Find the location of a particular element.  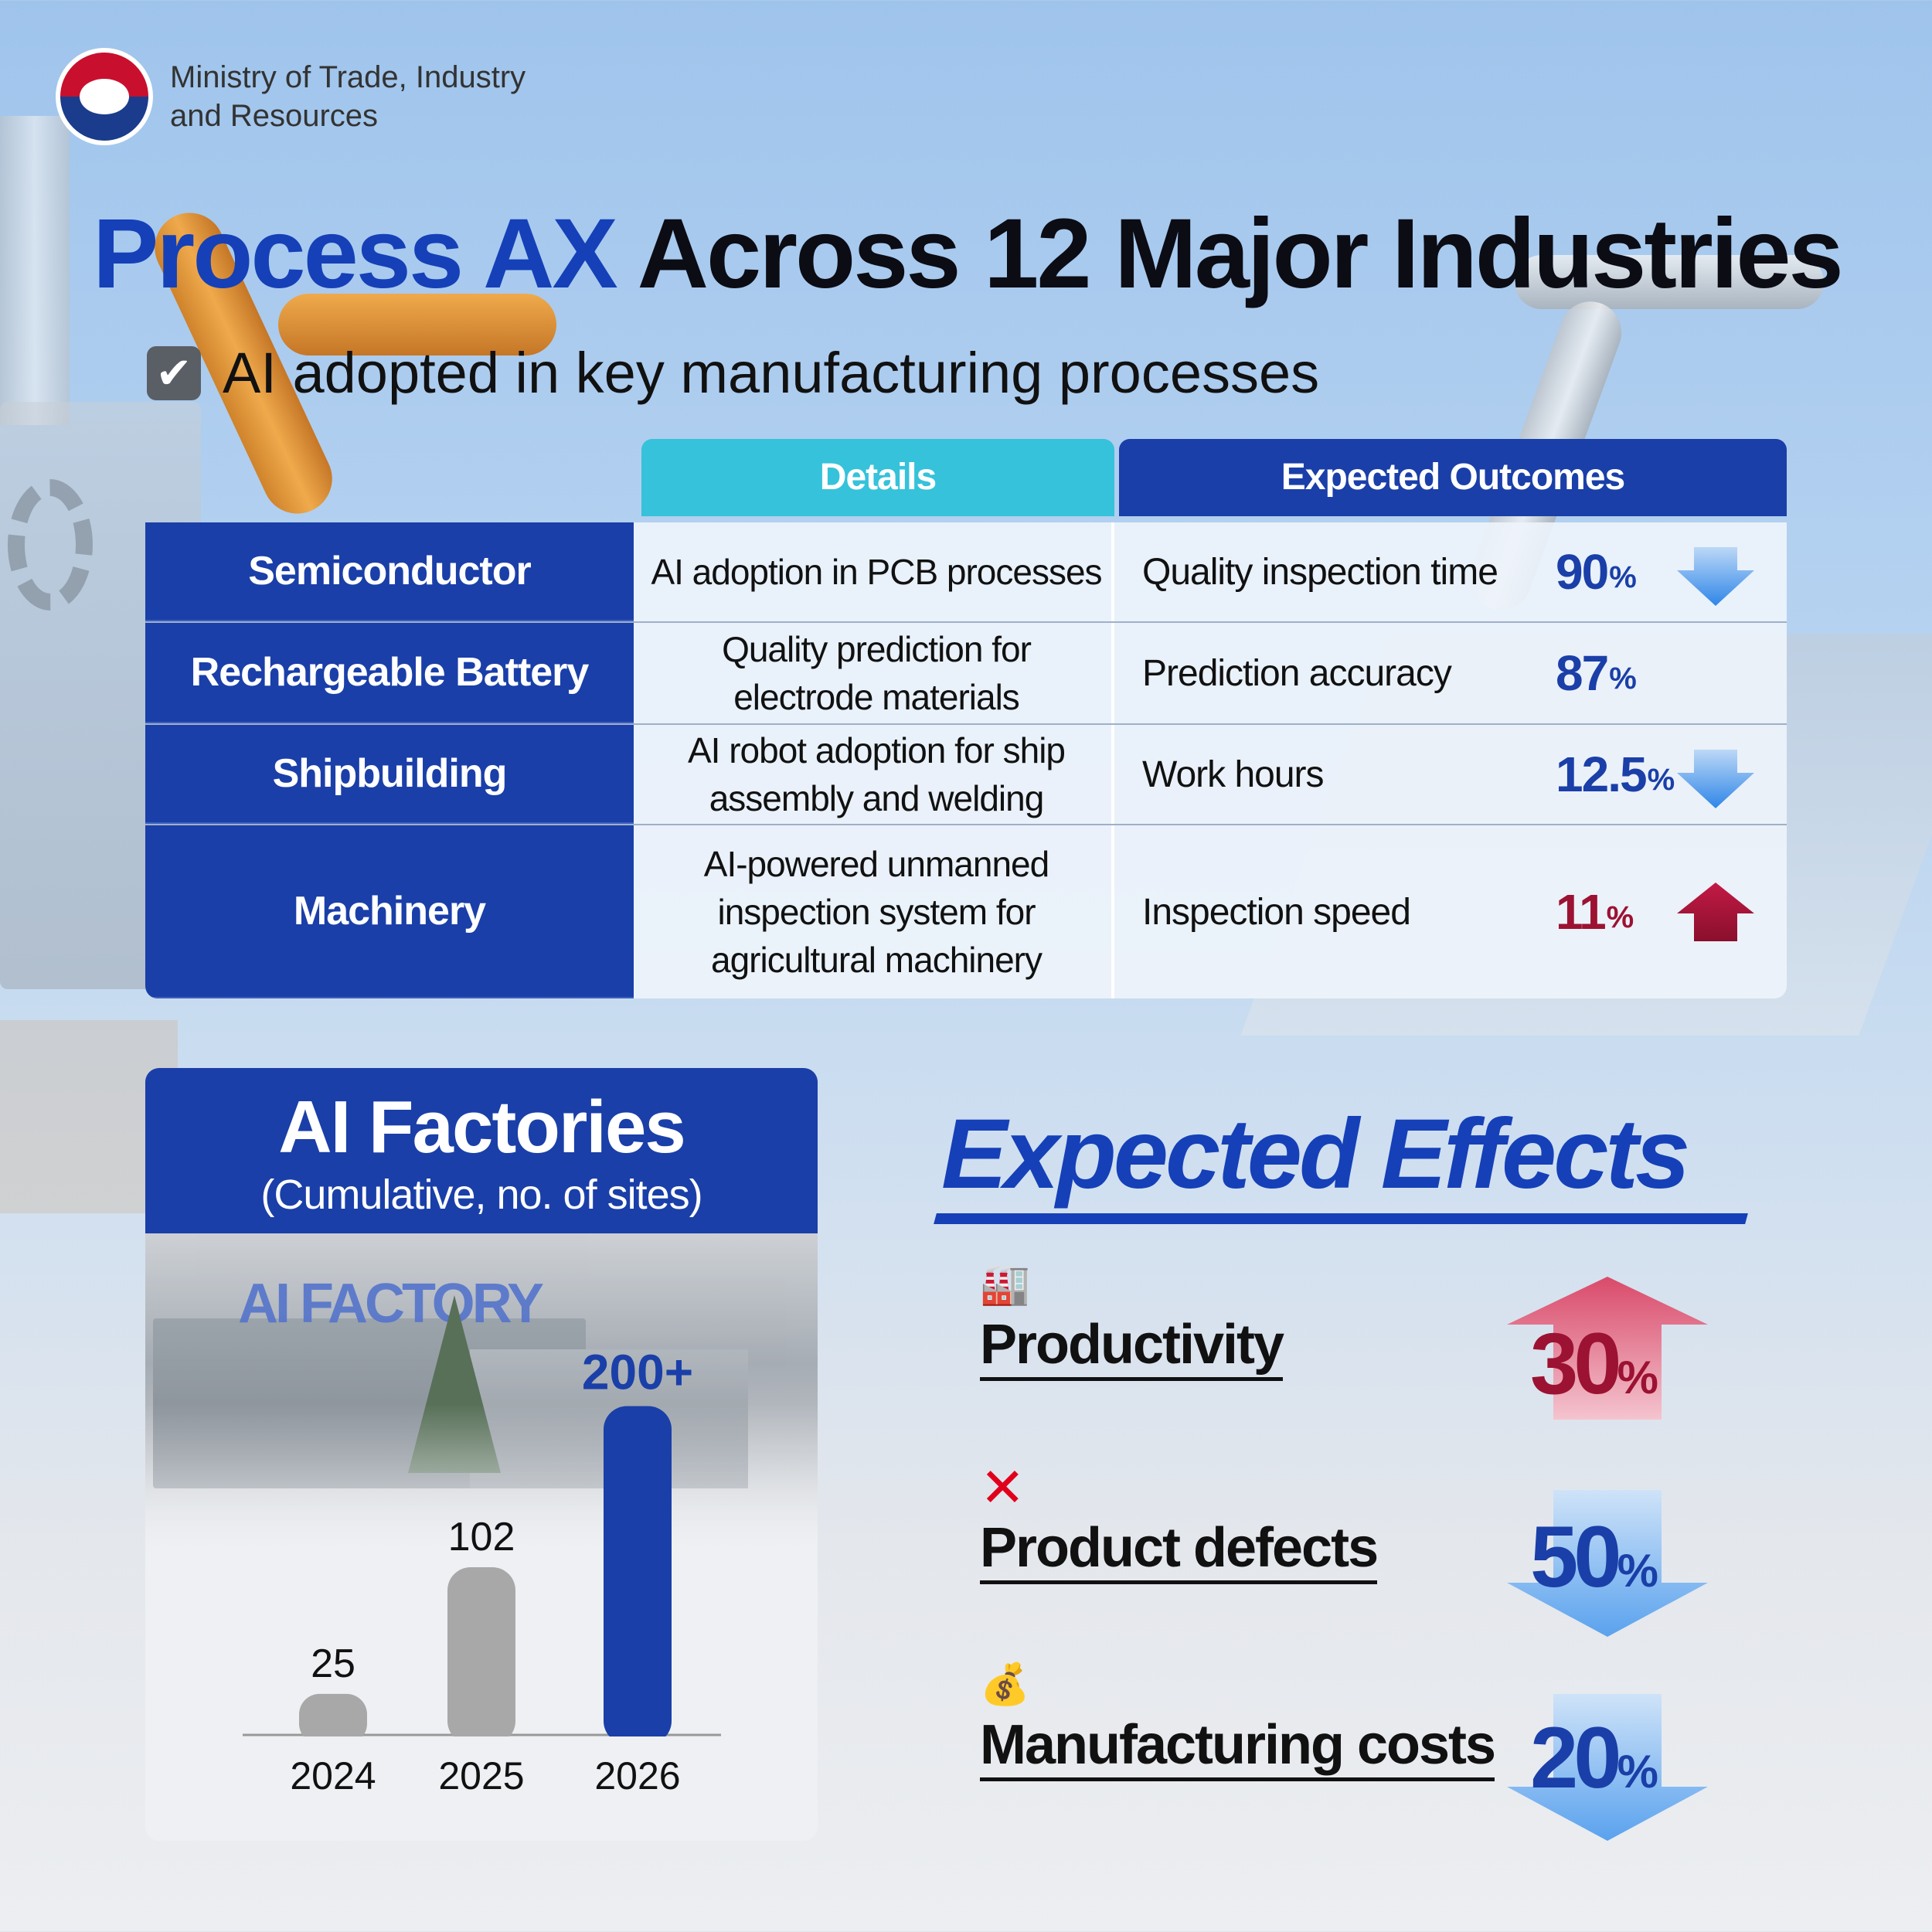

outcome-cell: Prediction accuracy is located at coordinates (1297, 673).